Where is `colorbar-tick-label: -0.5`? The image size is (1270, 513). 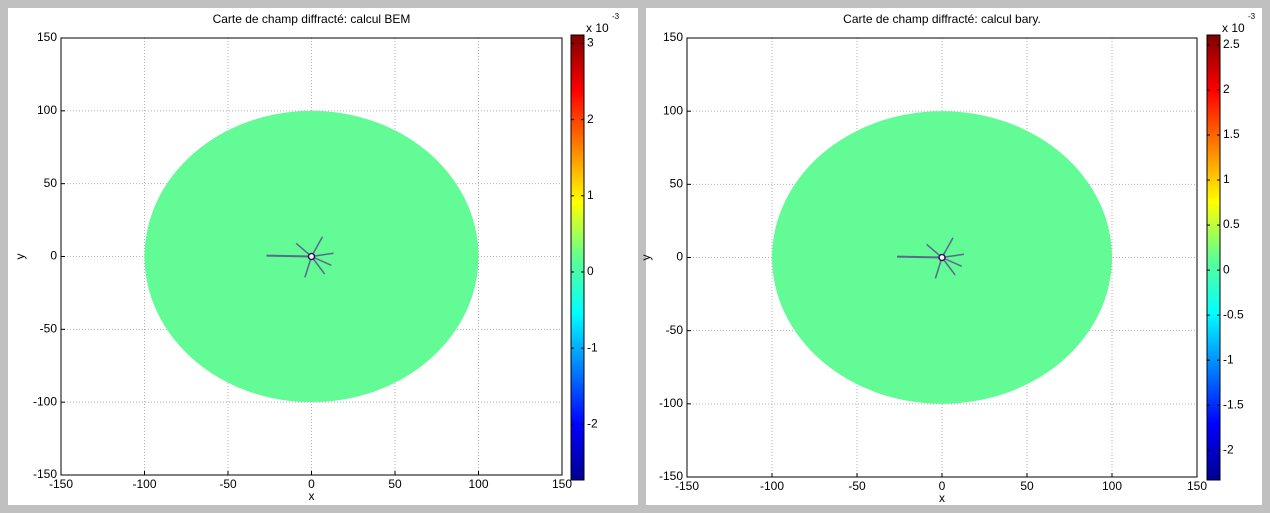
colorbar-tick-label: -0.5 is located at coordinates (1233, 314).